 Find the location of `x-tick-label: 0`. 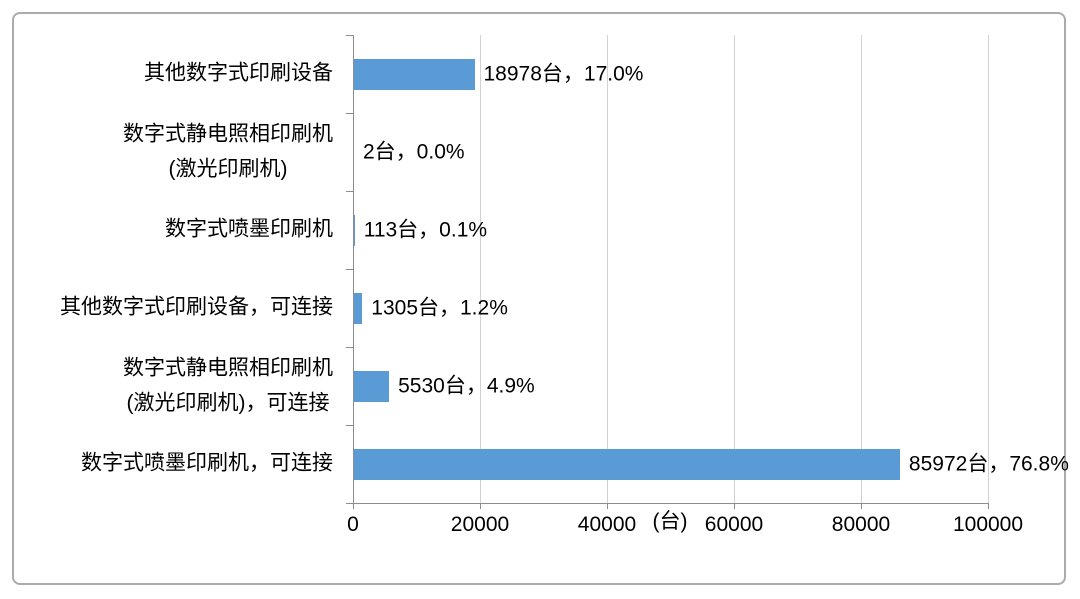

x-tick-label: 0 is located at coordinates (353, 524).